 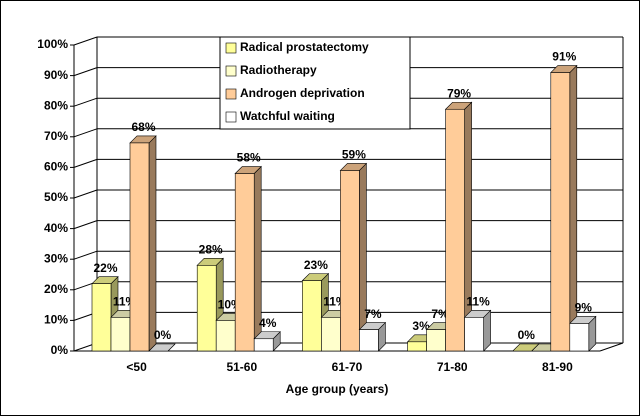 What do you see at coordinates (211, 249) in the screenshot?
I see `value-label: 28%` at bounding box center [211, 249].